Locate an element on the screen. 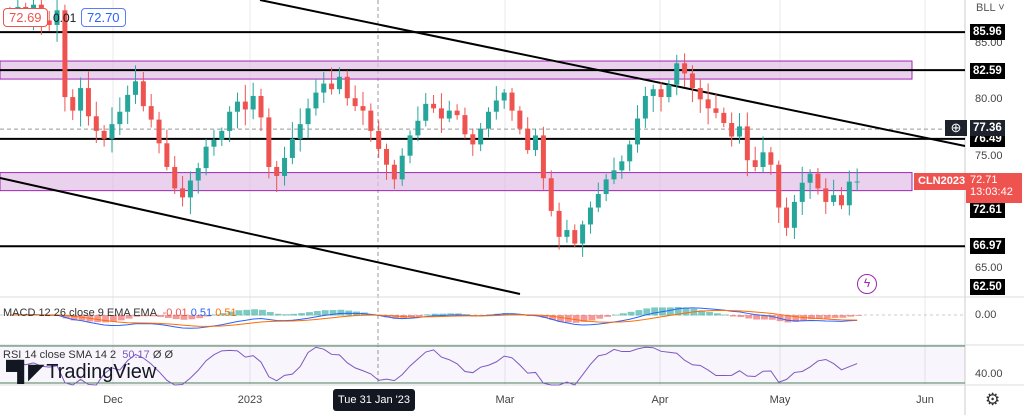 The width and height of the screenshot is (1024, 415). rsi-legend: RSI 14 close SMA 14 2 50.17 Ø Ø is located at coordinates (88, 355).